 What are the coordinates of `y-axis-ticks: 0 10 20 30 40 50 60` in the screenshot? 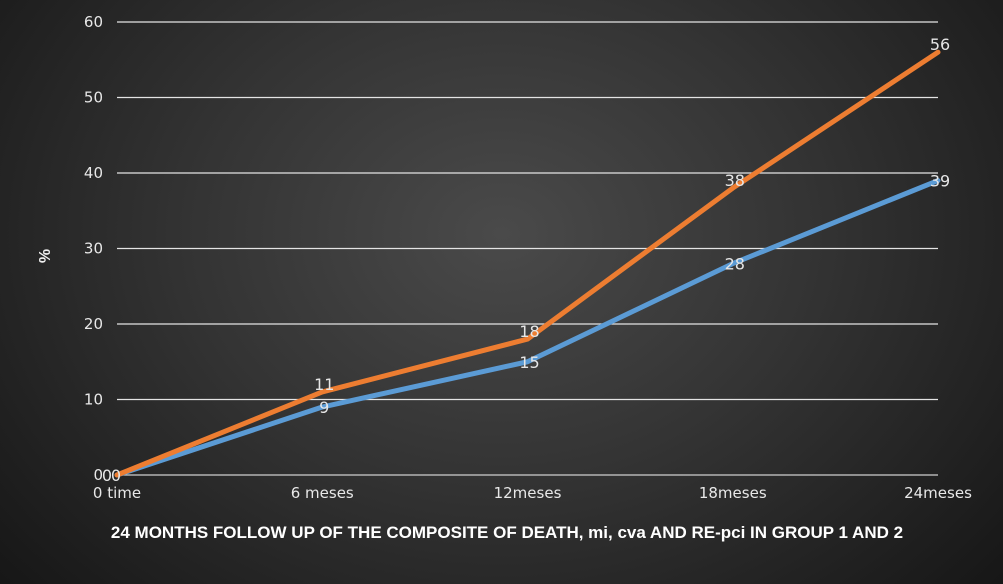 It's located at (93, 248).